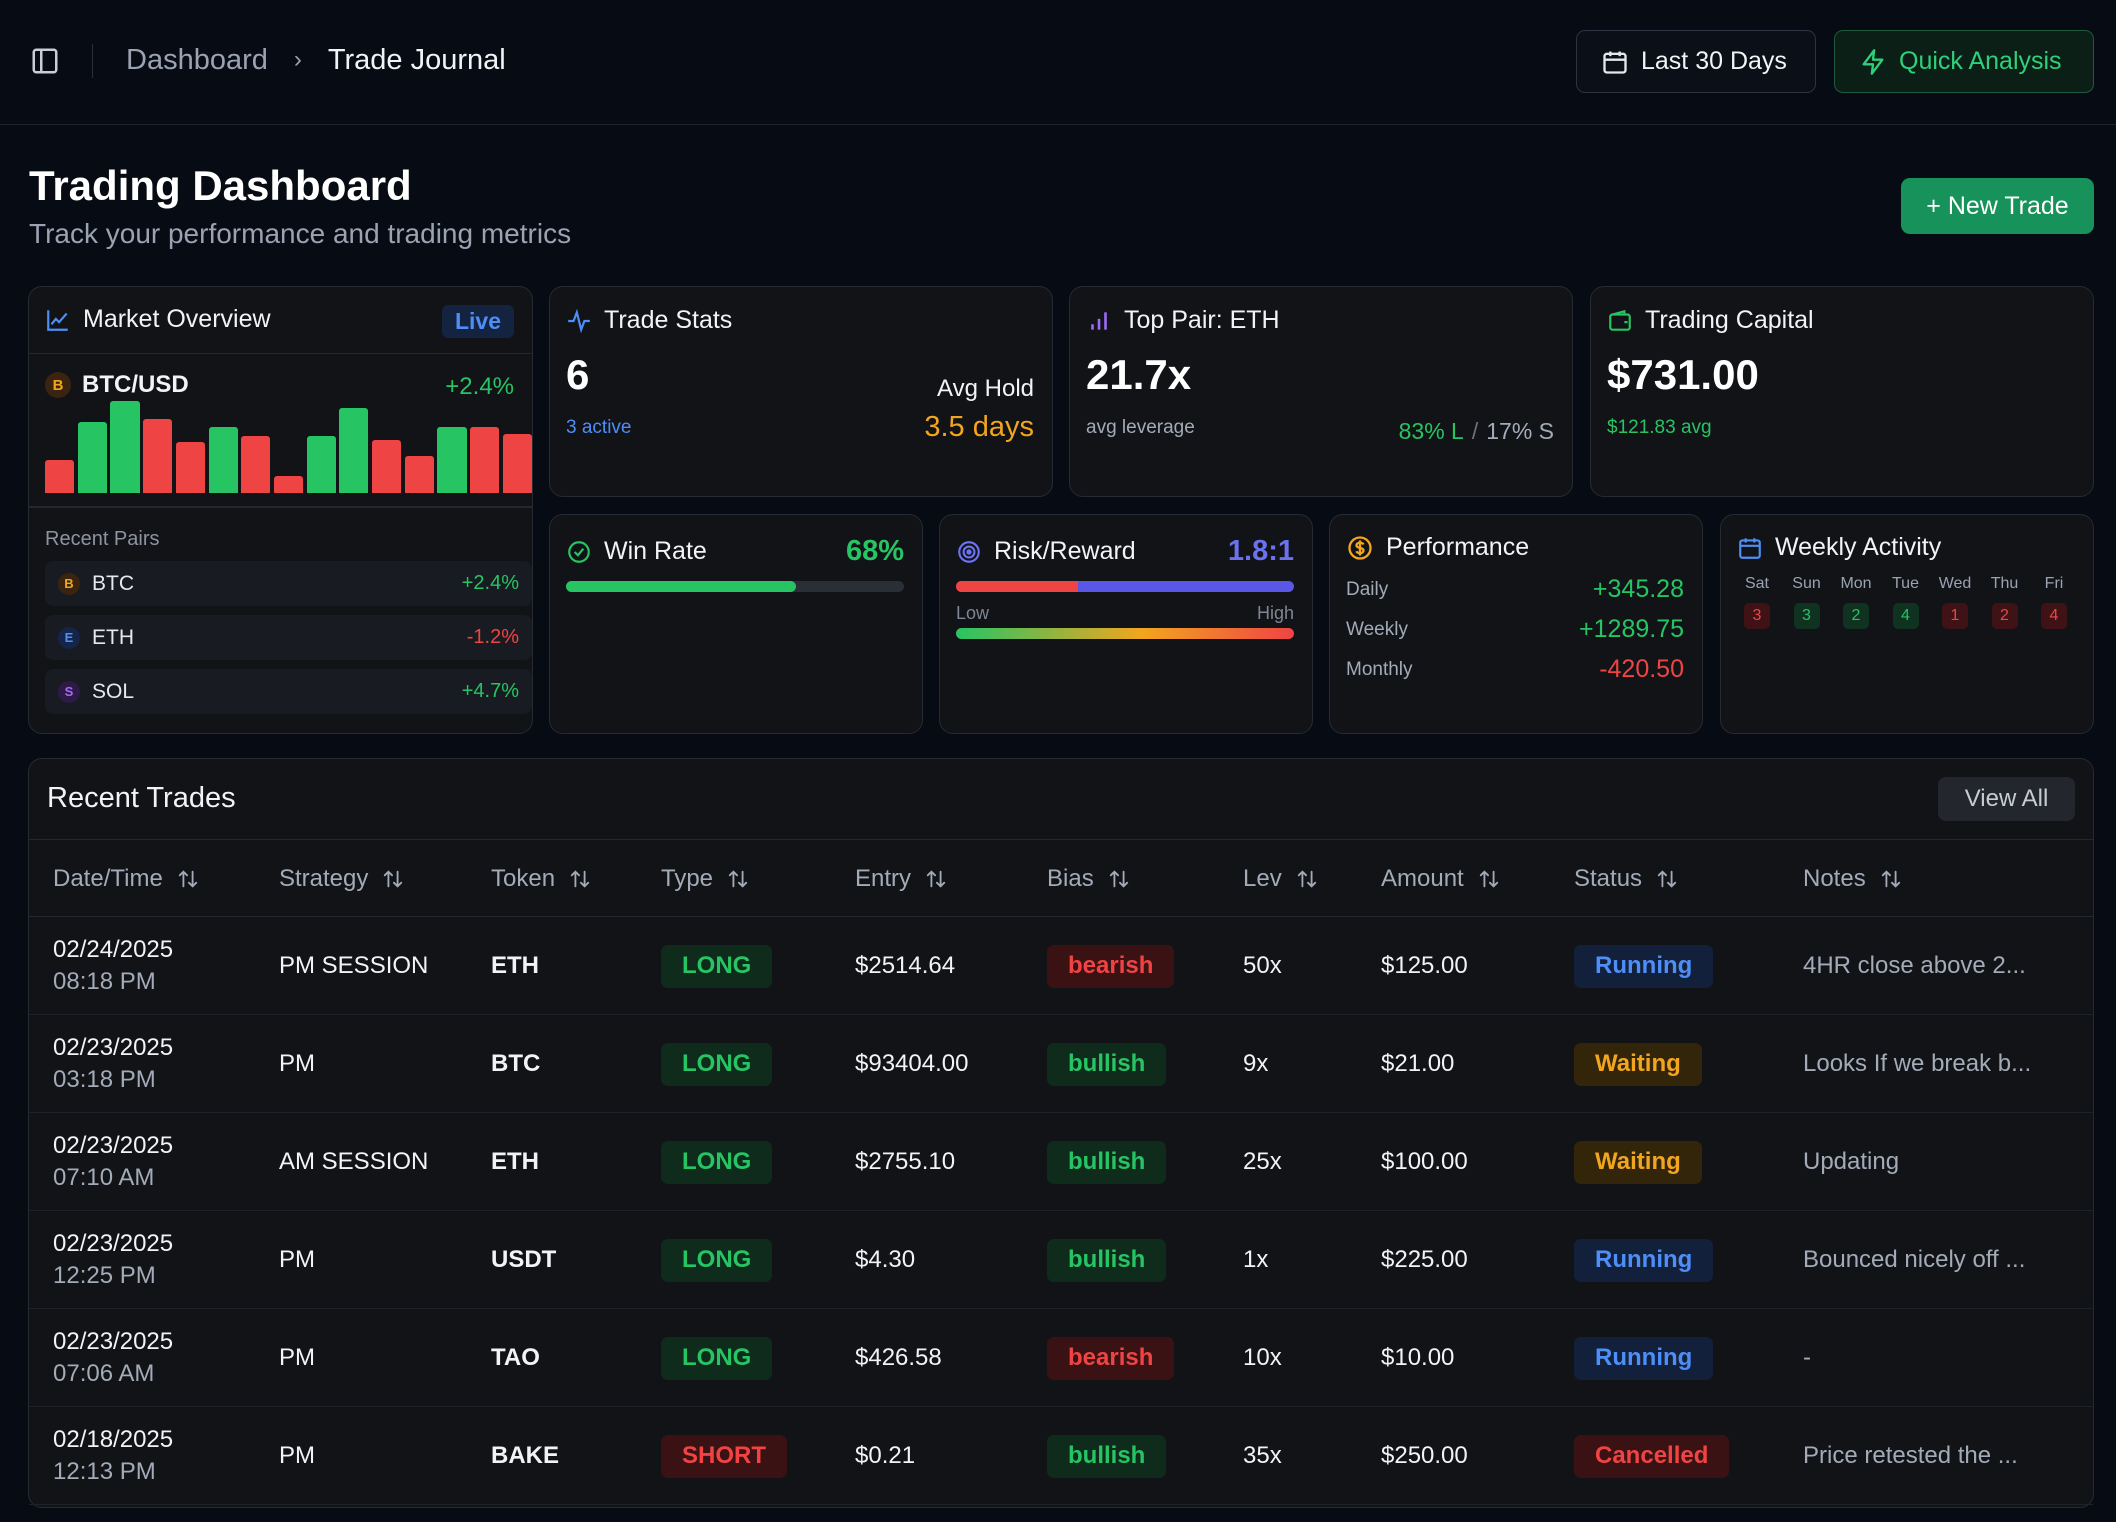  Describe the element at coordinates (1644, 1260) in the screenshot. I see `status-badge: Running` at that location.